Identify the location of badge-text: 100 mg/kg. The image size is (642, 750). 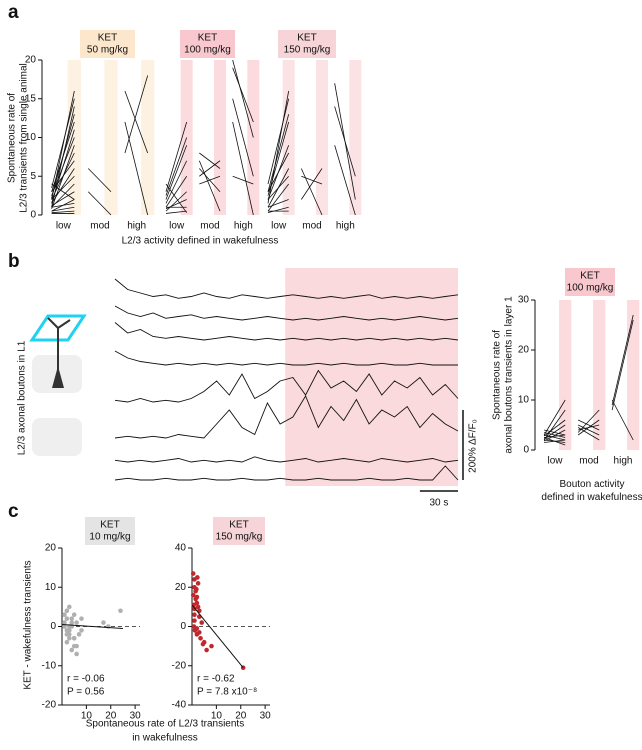
(590, 288).